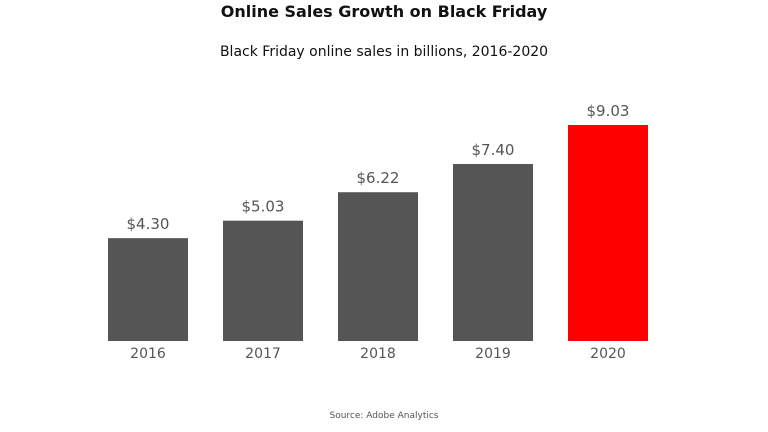 Image resolution: width=768 pixels, height=432 pixels. I want to click on x-tick-label-2017: 2017, so click(263, 354).